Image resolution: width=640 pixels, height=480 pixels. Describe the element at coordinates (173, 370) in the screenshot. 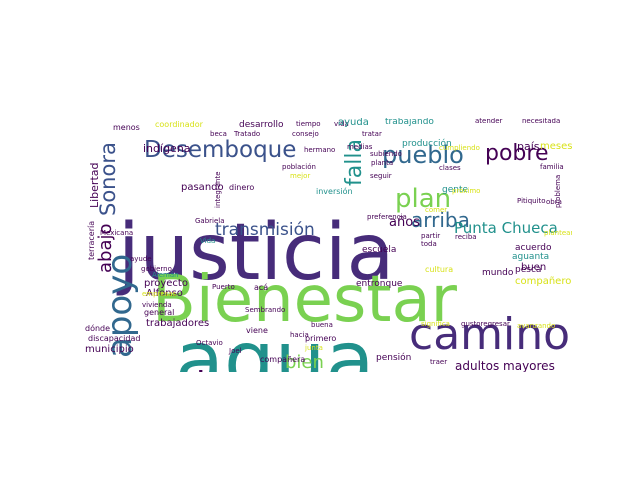

I see `cloud-word: seri` at that location.